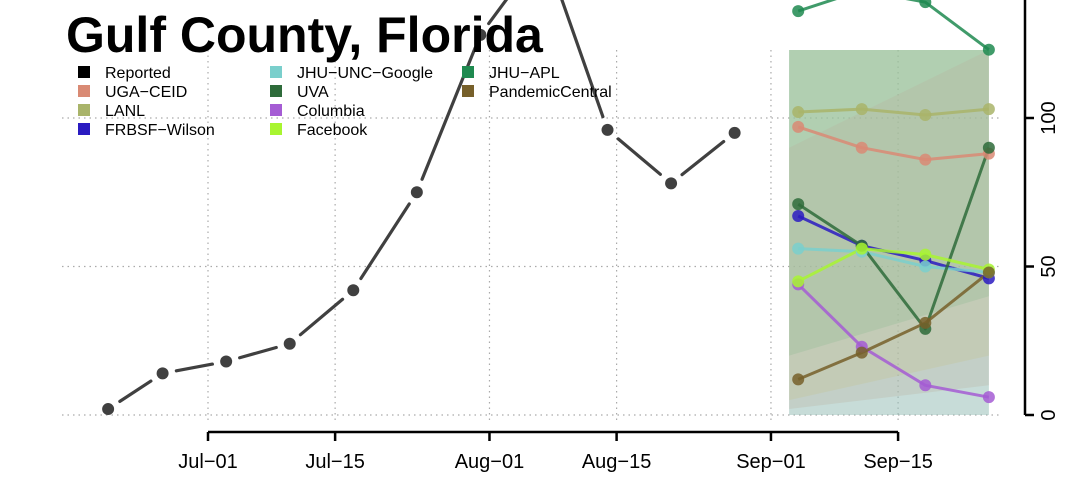 The height and width of the screenshot is (489, 1073). Describe the element at coordinates (524, 73) in the screenshot. I see `legend-label: JHU−APL` at that location.